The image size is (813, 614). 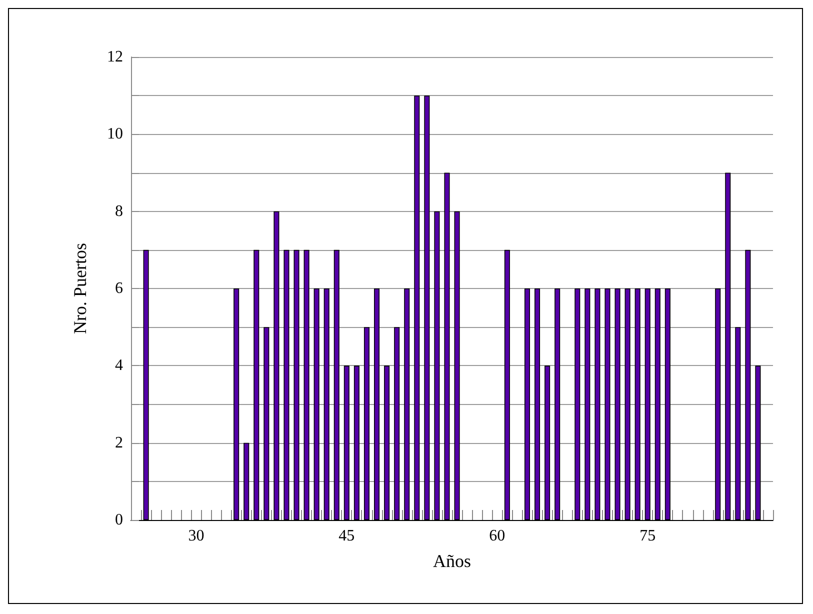 What do you see at coordinates (497, 536) in the screenshot?
I see `x-tick-label: 60` at bounding box center [497, 536].